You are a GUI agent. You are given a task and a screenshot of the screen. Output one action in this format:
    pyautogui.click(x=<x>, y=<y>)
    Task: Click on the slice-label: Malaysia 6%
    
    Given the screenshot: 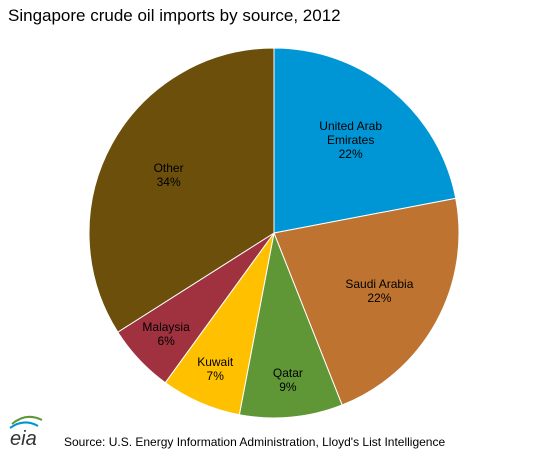 What is the action you would take?
    pyautogui.click(x=166, y=334)
    